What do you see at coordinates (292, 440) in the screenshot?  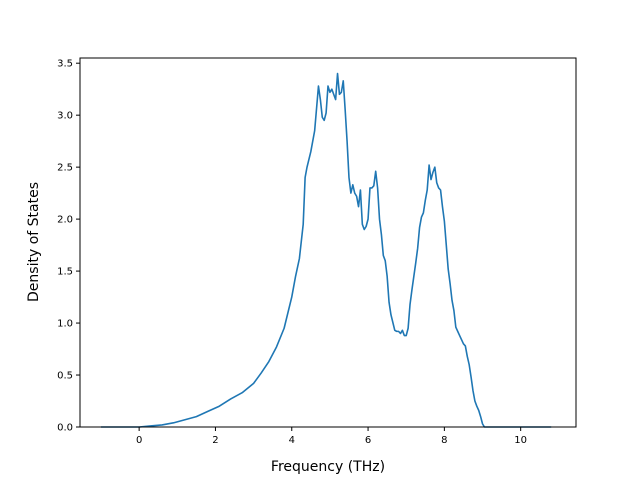 I see `x-tick-label: 4` at bounding box center [292, 440].